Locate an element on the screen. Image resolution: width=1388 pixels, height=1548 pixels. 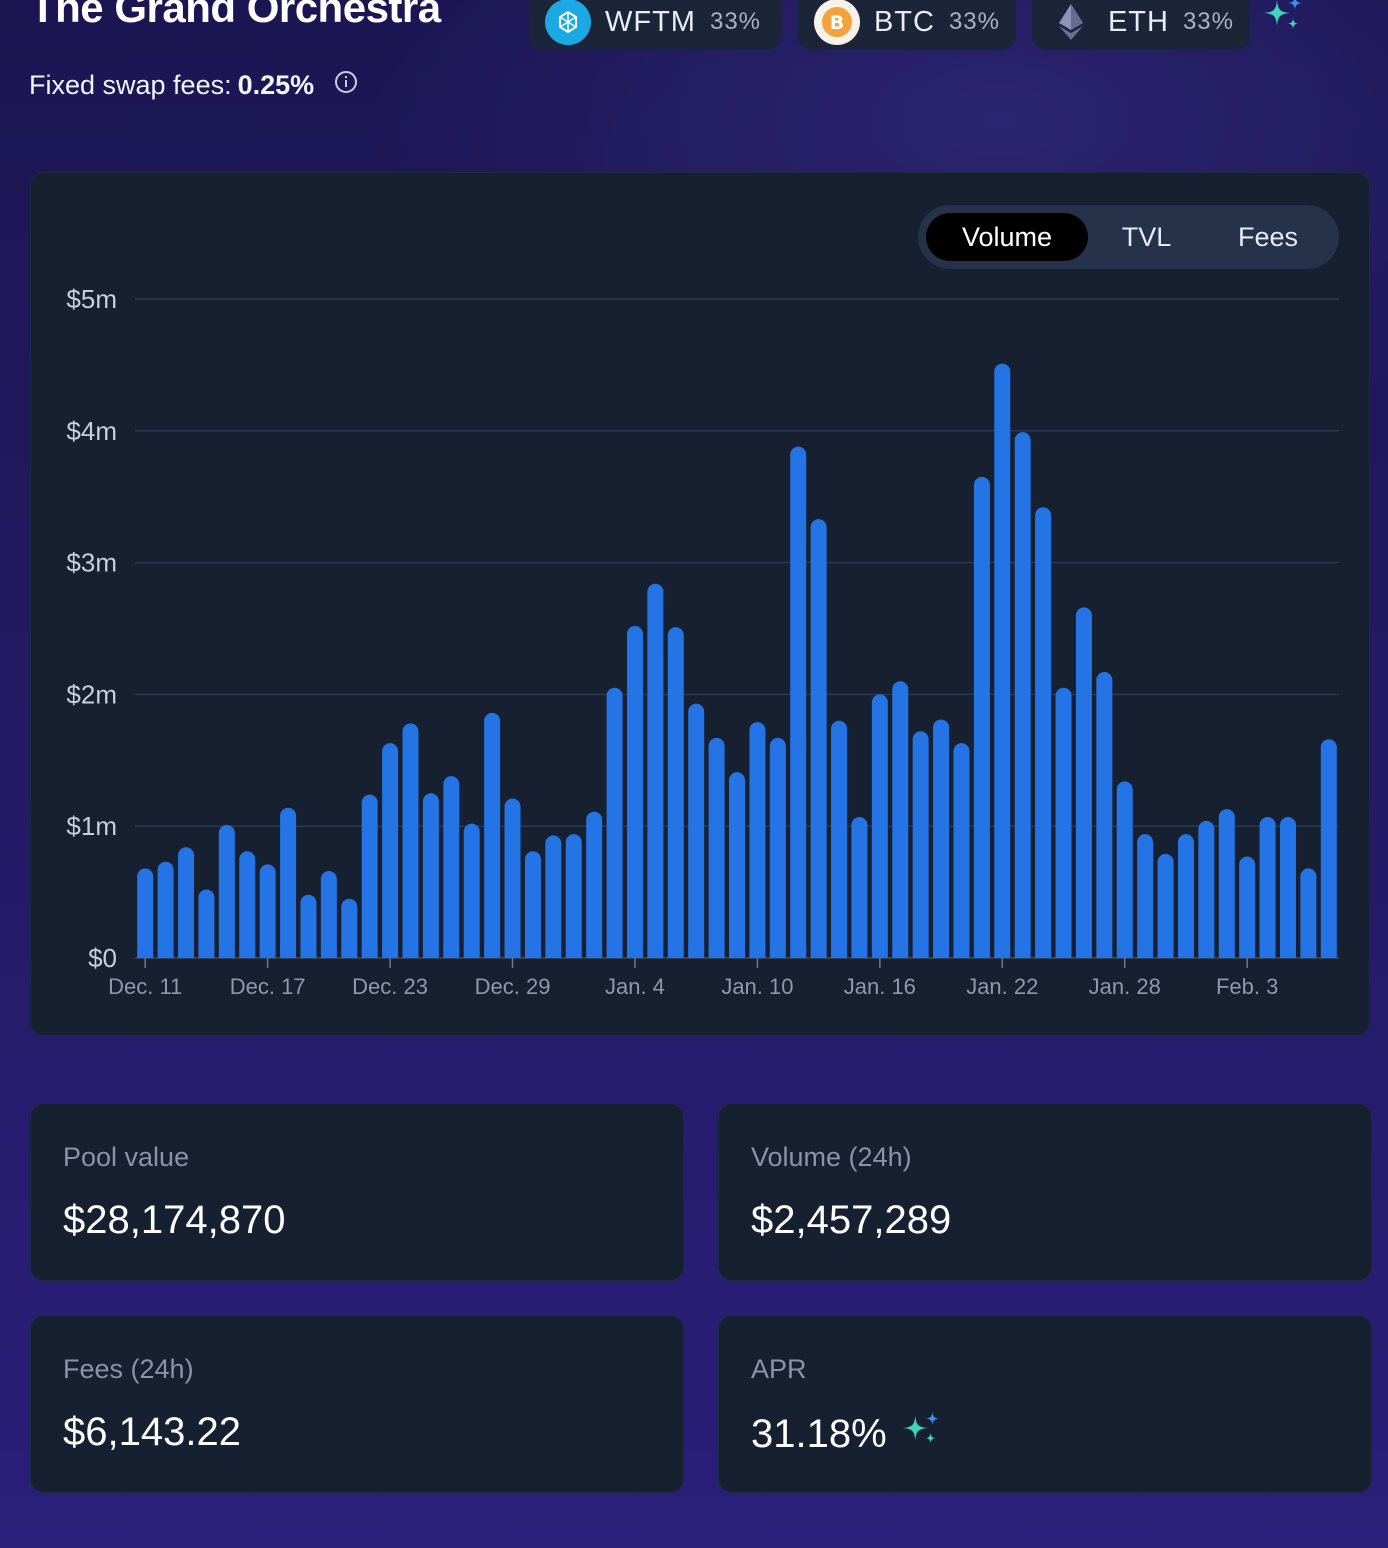
y-tick-label: $2m is located at coordinates (91, 694).